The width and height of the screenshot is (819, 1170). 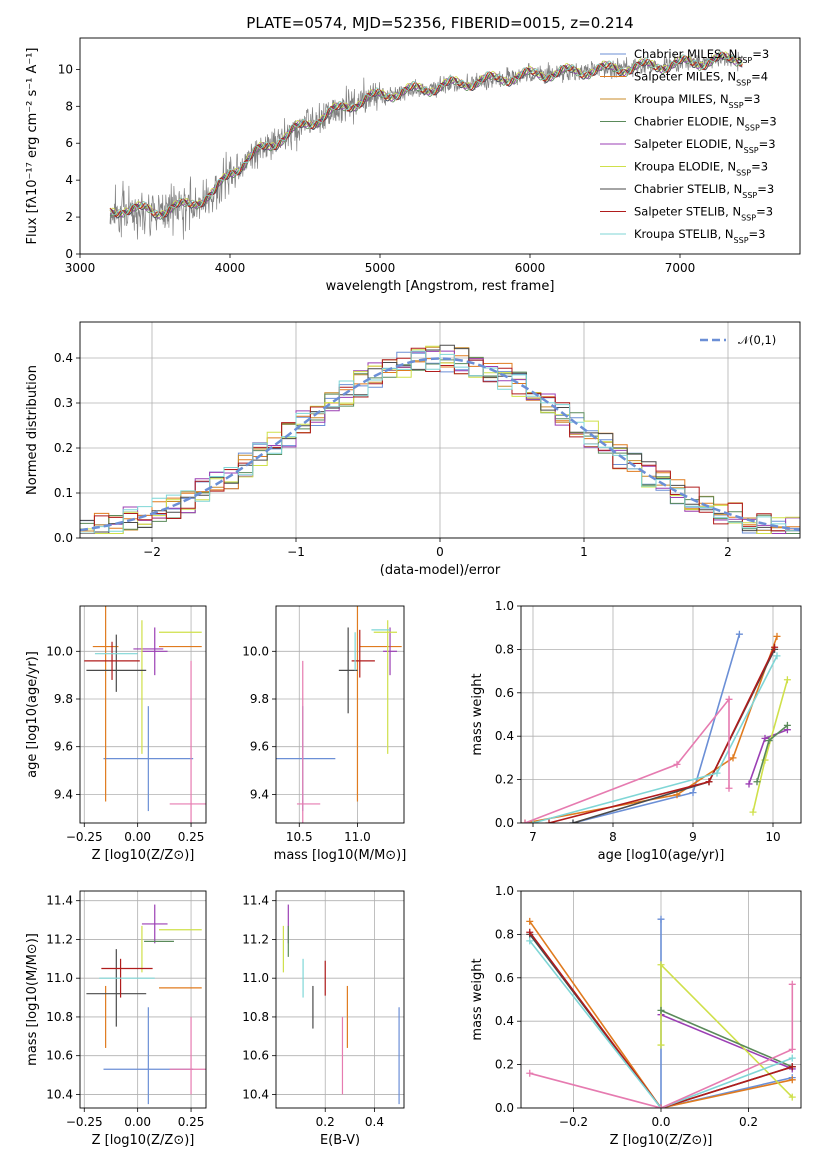 I want to click on x-axis-label: E(B-V), so click(x=340, y=1140).